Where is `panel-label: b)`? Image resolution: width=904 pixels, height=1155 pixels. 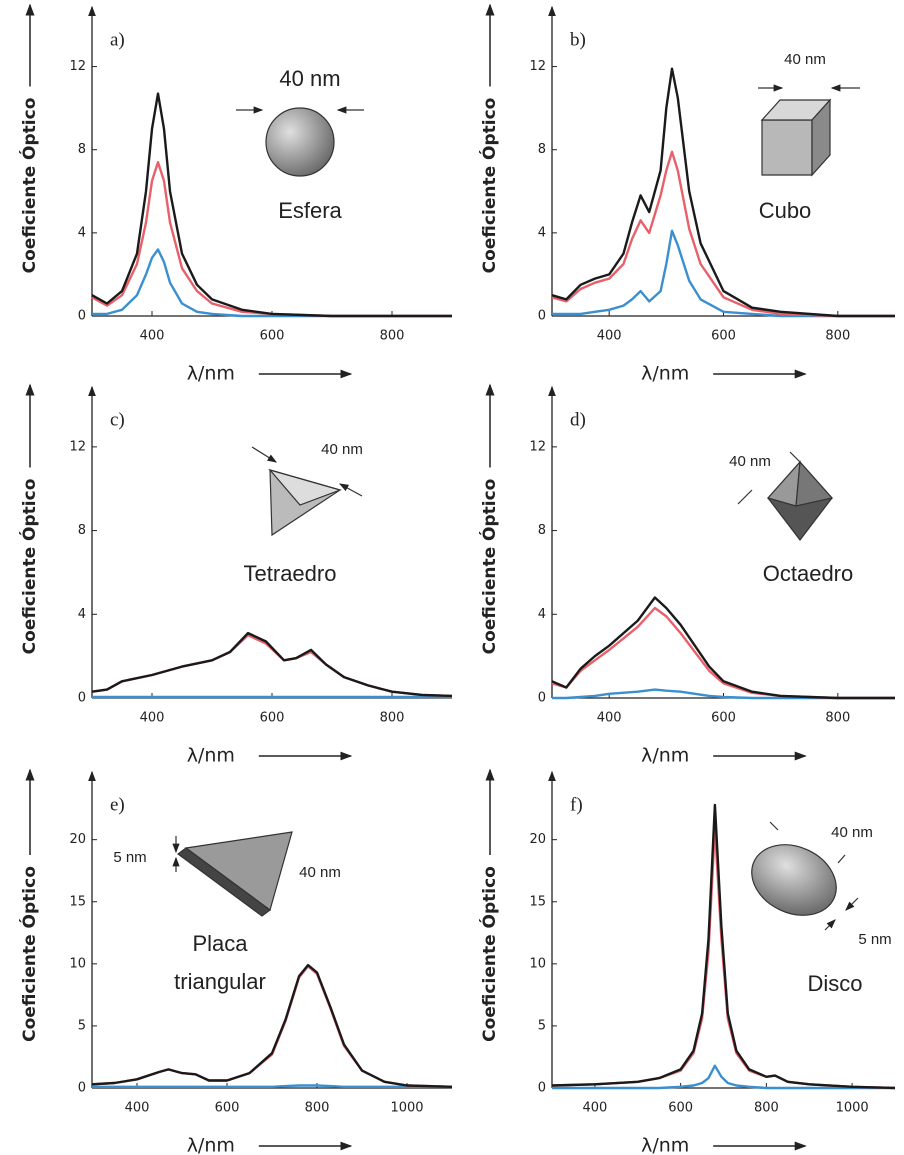
panel-label: b) is located at coordinates (578, 39).